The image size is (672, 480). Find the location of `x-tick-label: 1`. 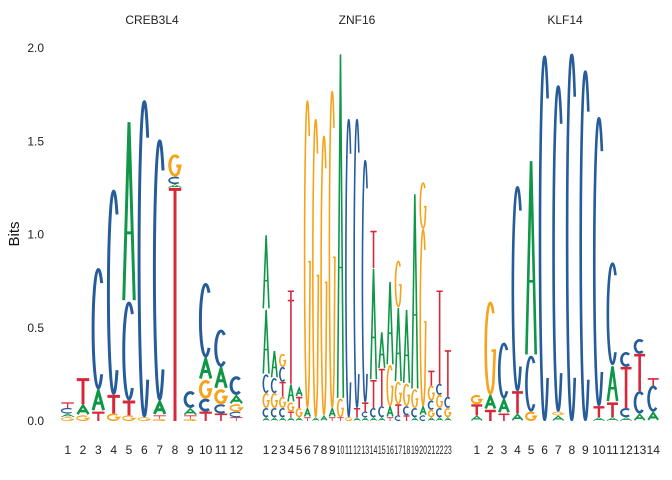

x-tick-label: 1 is located at coordinates (476, 450).